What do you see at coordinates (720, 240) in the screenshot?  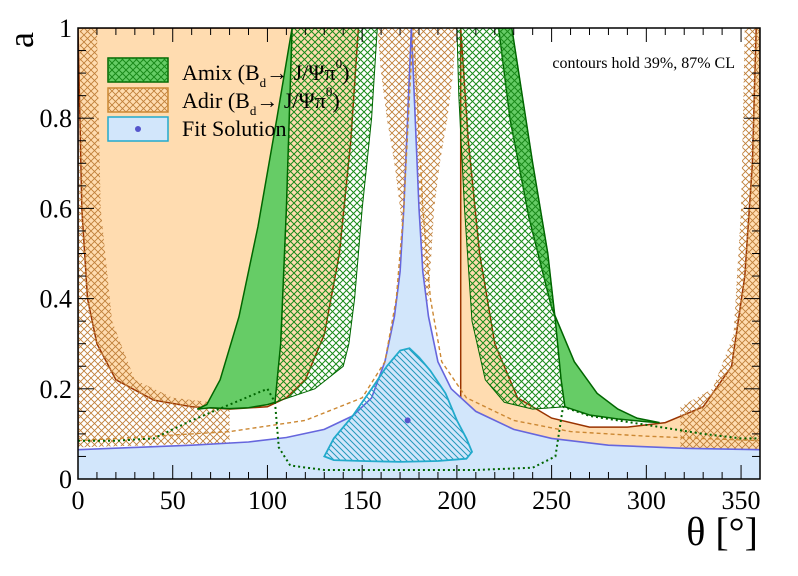 I see `adir-39-band-right` at bounding box center [720, 240].